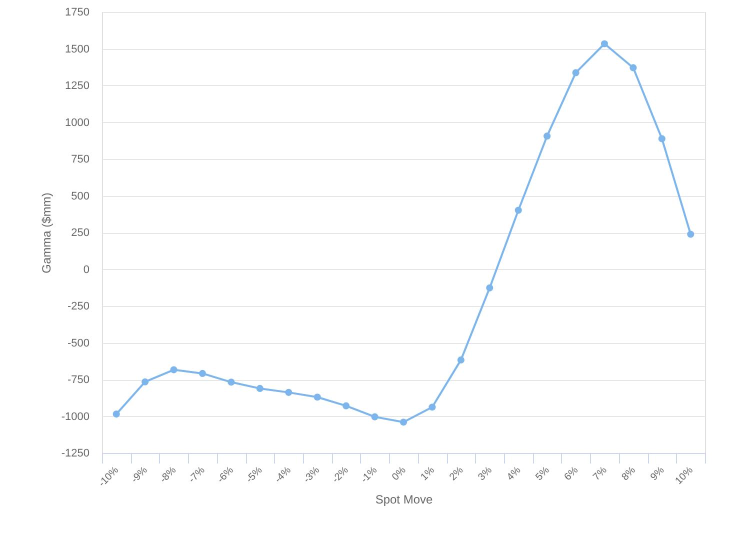  What do you see at coordinates (283, 475) in the screenshot?
I see `x-tick-label: -4%` at bounding box center [283, 475].